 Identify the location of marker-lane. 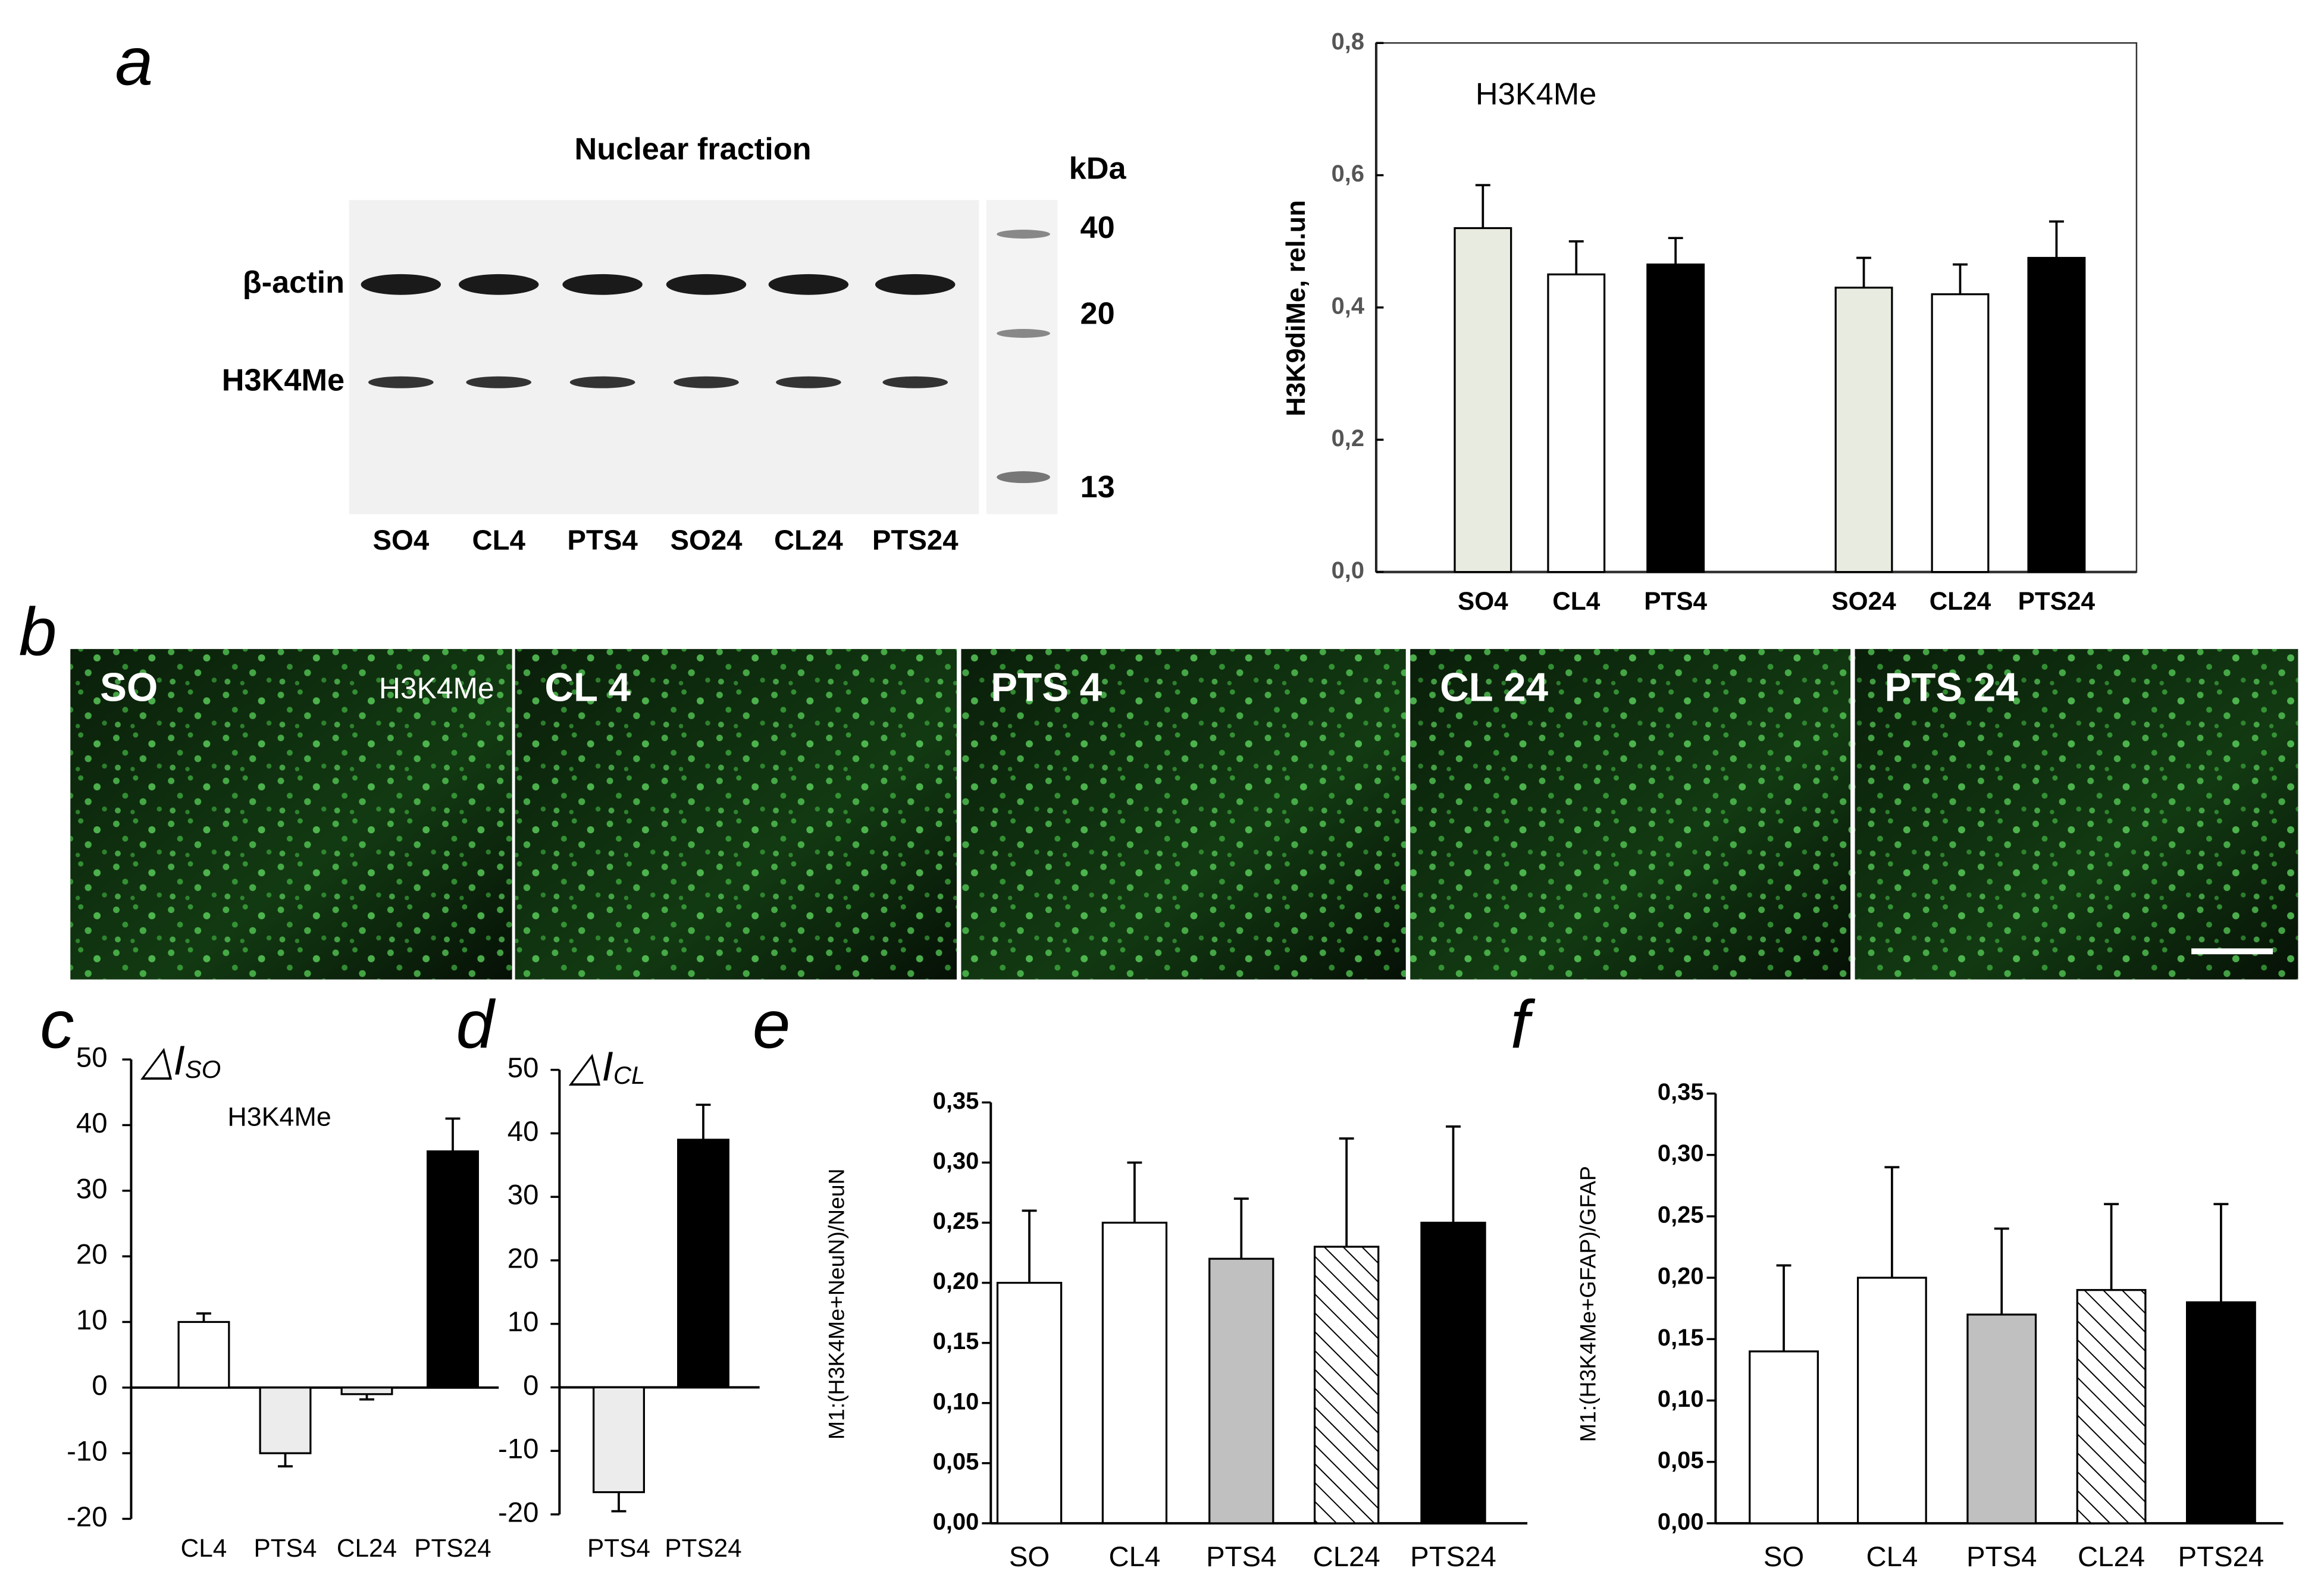
(1022, 357).